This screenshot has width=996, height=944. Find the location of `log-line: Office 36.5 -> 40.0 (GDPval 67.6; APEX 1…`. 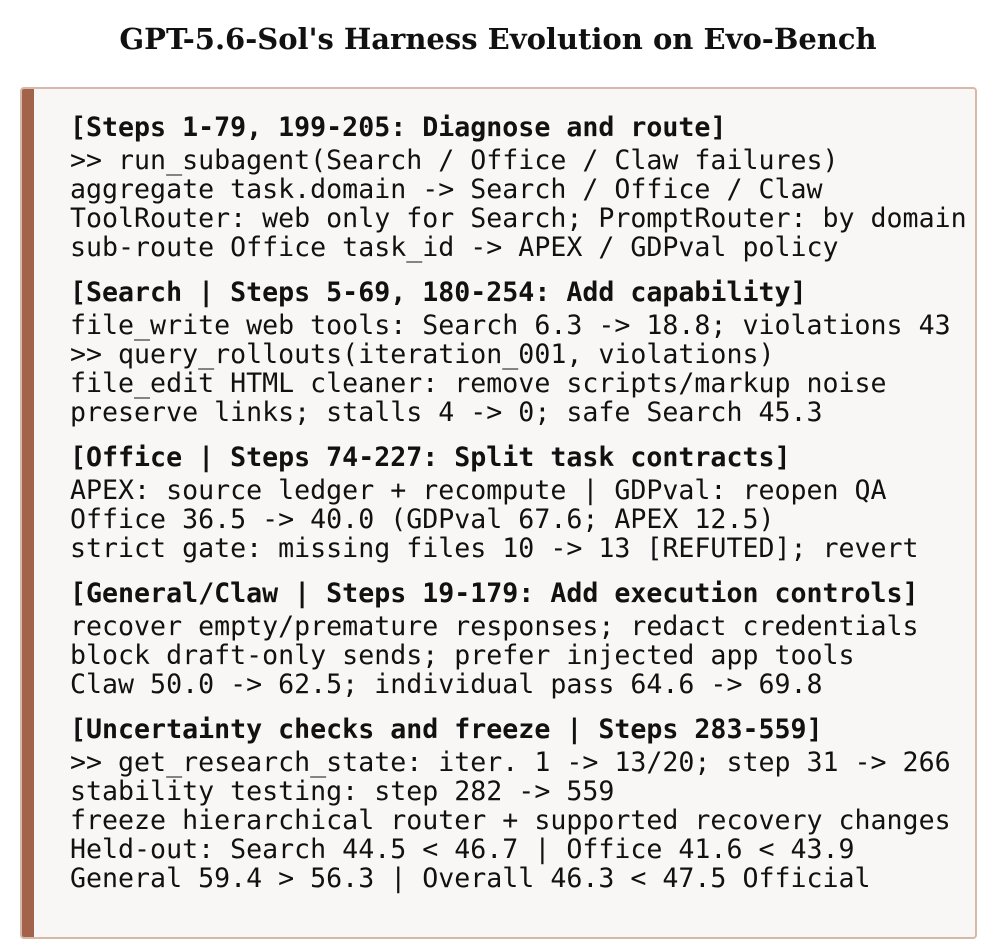

log-line: Office 36.5 -> 40.0 (GDPval 67.6; APEX 1… is located at coordinates (422, 519).